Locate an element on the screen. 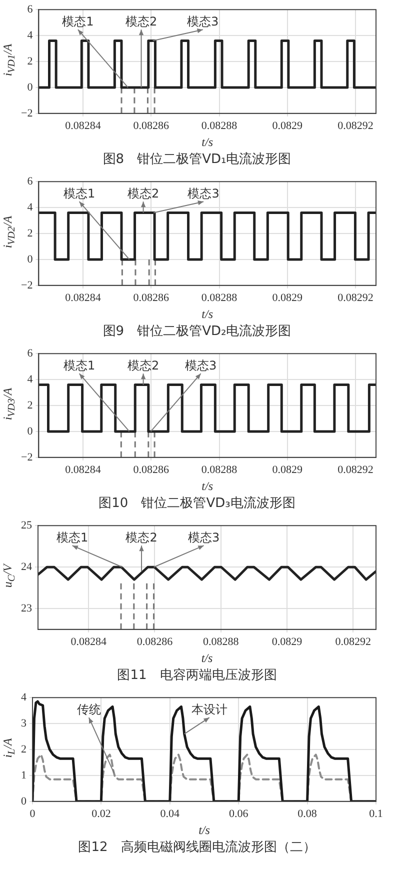 This screenshot has height=895, width=394. y-tick-label: 1 is located at coordinates (23, 775).